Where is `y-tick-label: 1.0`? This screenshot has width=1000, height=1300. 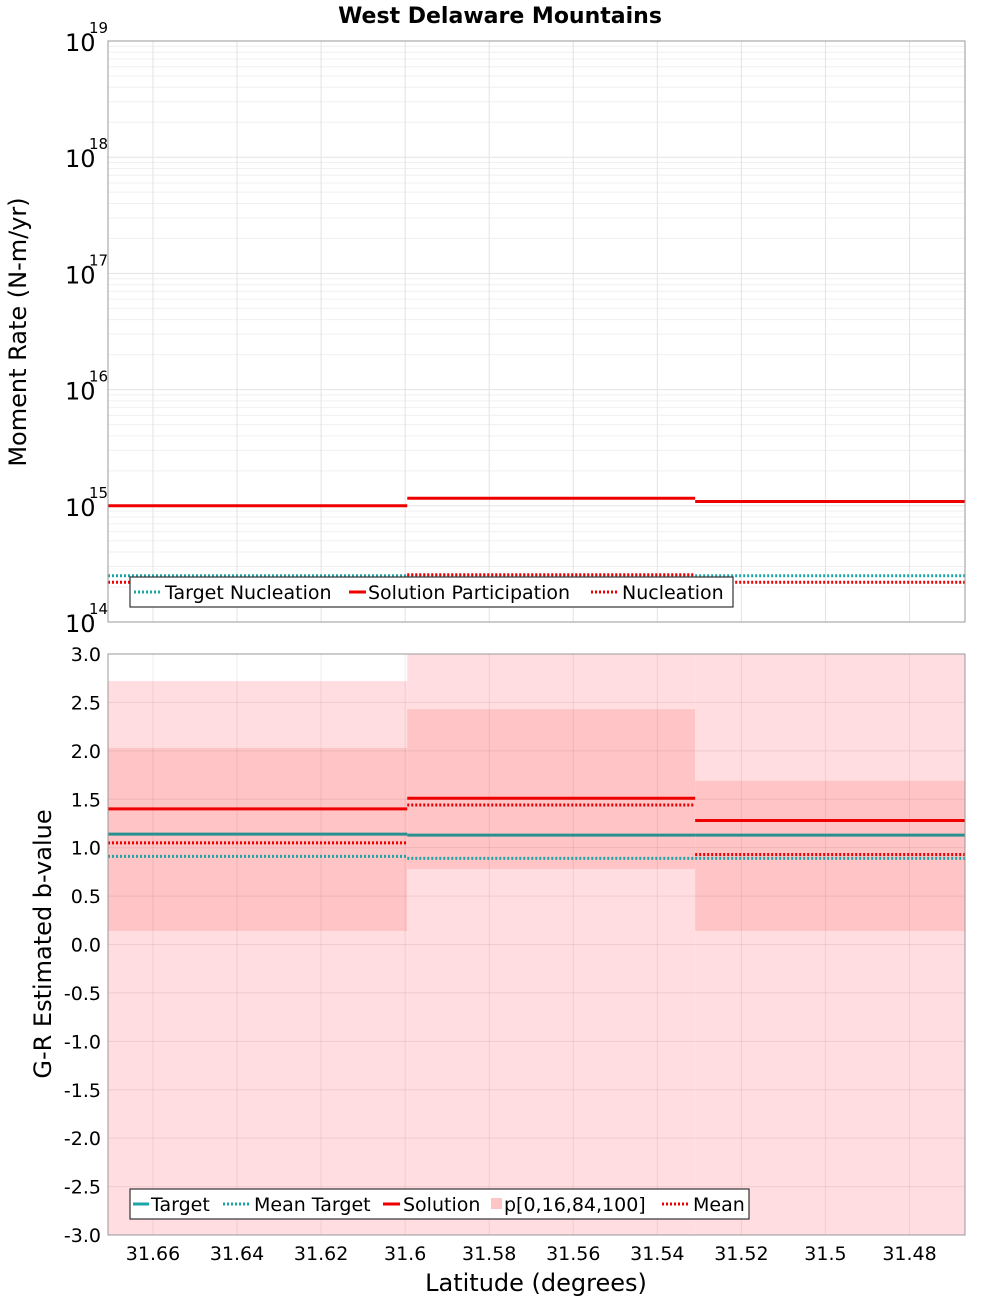 y-tick-label: 1.0 is located at coordinates (86, 849).